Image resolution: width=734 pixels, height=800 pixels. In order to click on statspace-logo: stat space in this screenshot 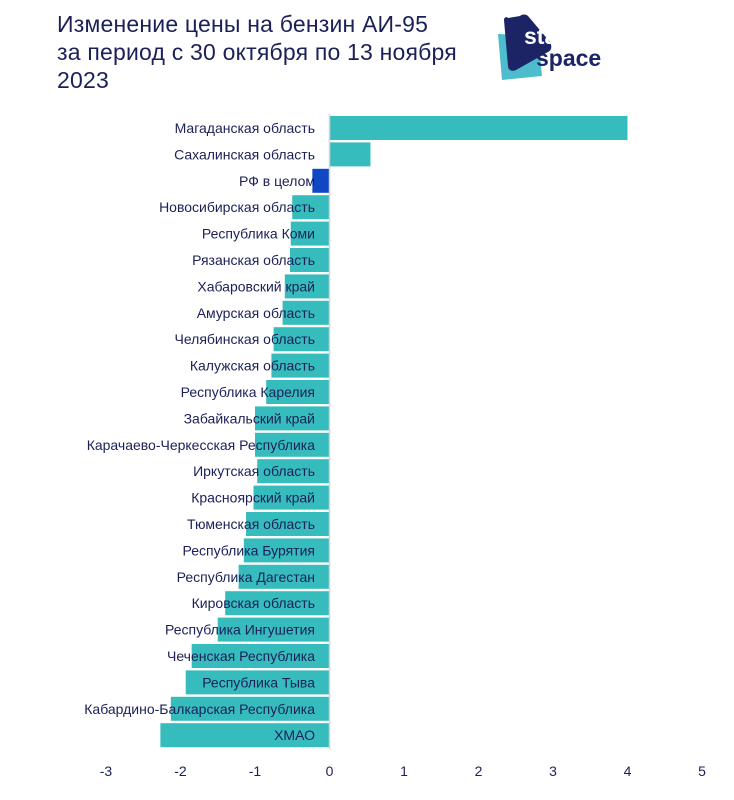, I will do `click(549, 47)`.